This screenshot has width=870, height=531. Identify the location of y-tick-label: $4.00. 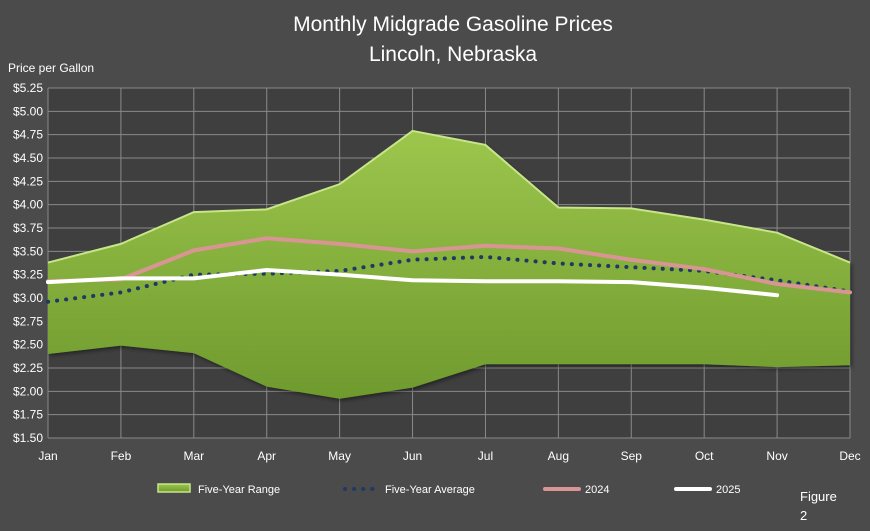
(28, 205).